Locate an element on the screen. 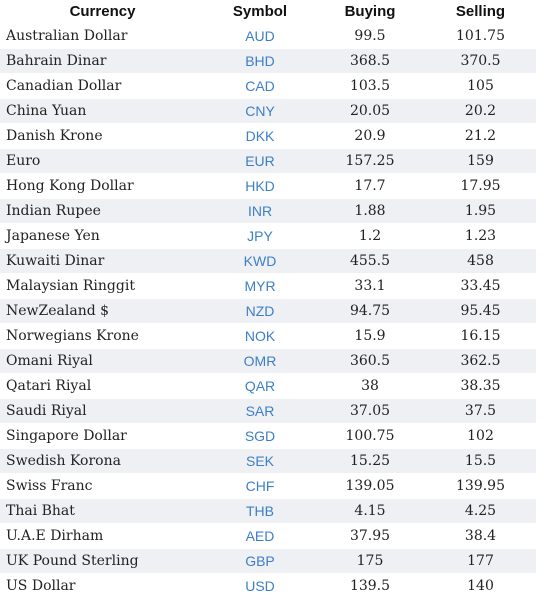 This screenshot has height=598, width=545. currency-symbol-link: AUD is located at coordinates (260, 36).